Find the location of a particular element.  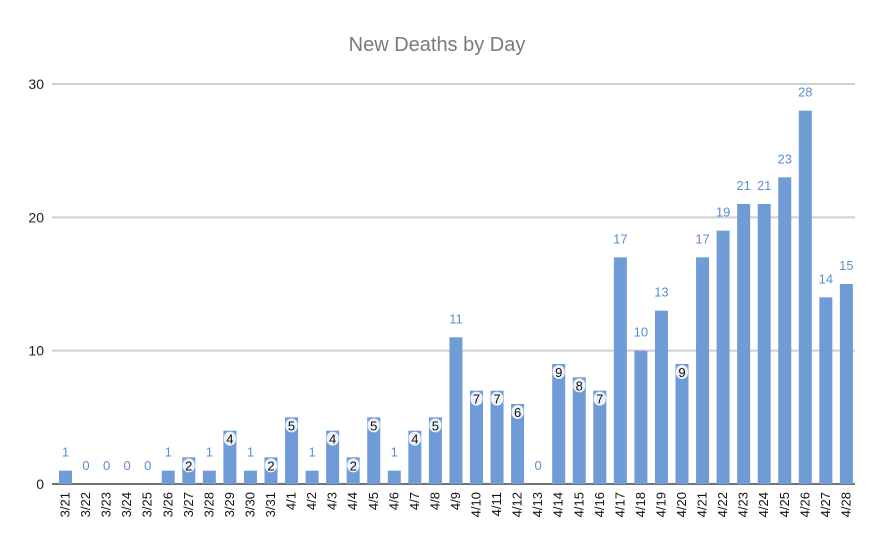

x-tick-label: 4/26 is located at coordinates (804, 504).